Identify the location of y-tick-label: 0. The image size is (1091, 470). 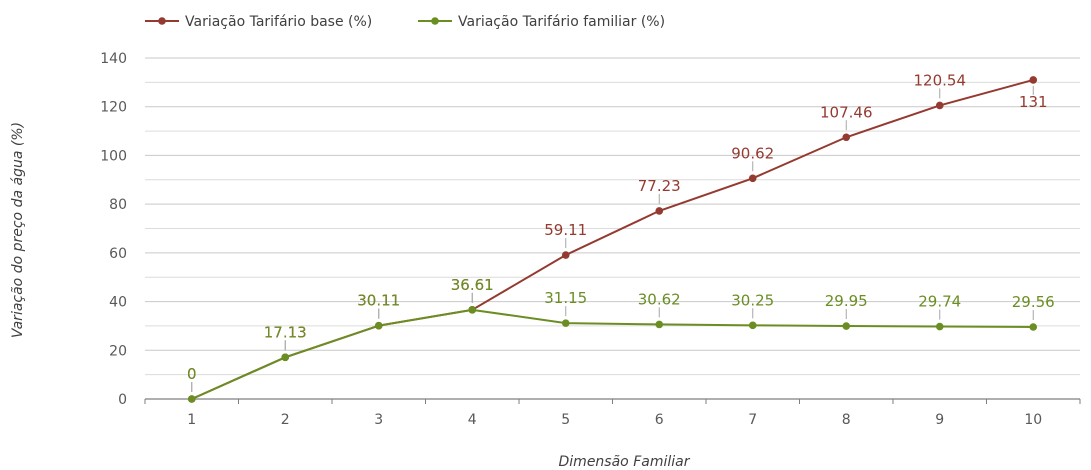
(122, 400).